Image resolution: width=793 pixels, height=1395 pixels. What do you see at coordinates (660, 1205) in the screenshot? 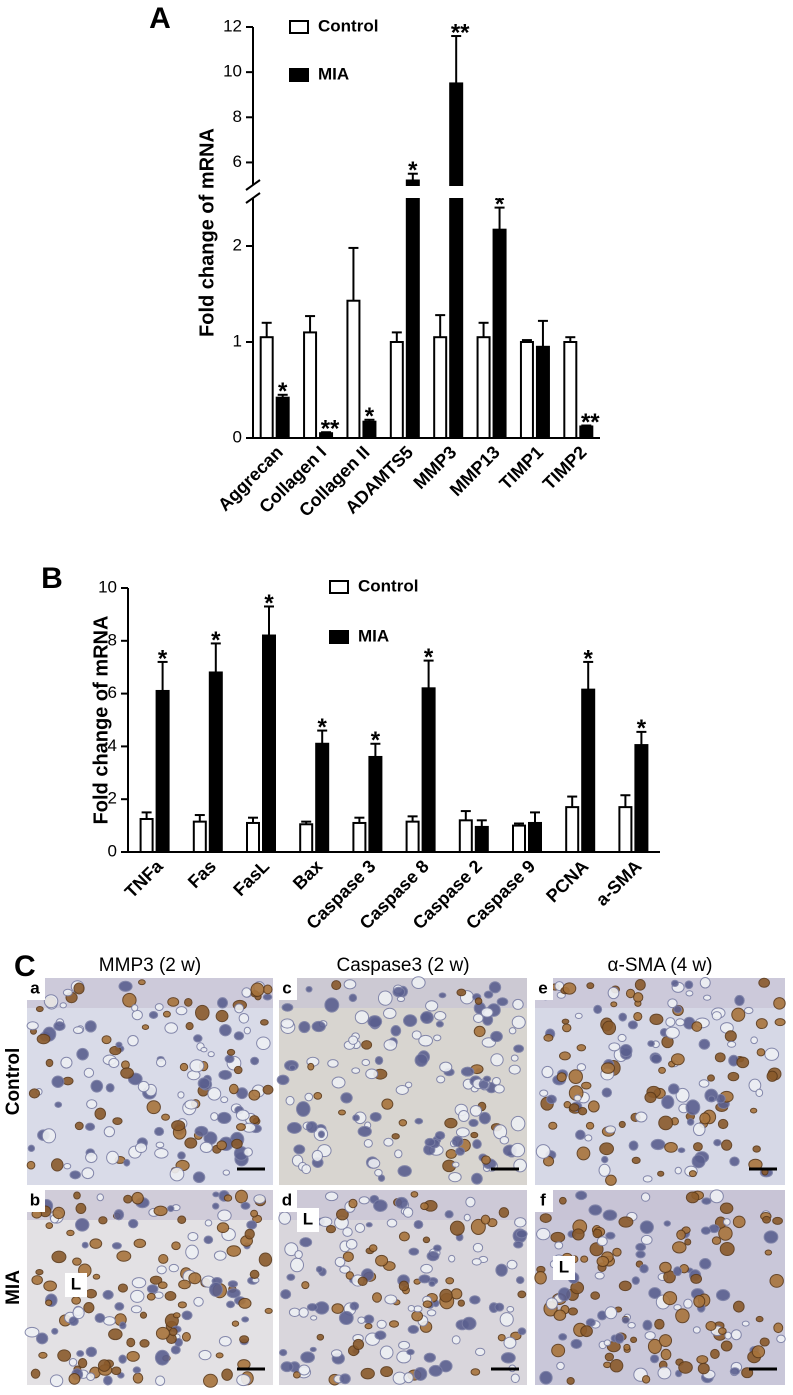
I see `tissue-surface` at bounding box center [660, 1205].